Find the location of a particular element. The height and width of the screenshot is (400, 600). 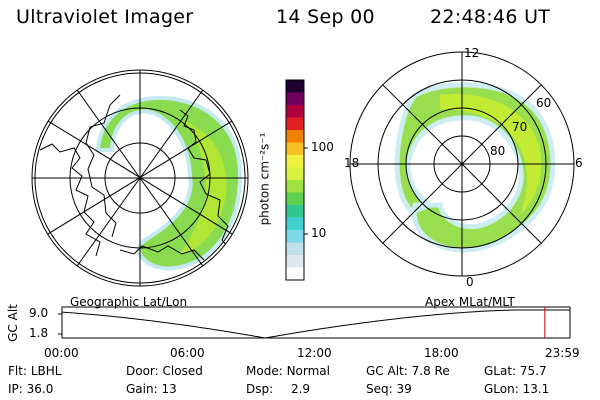

mlat-label-80: 80 is located at coordinates (498, 151).